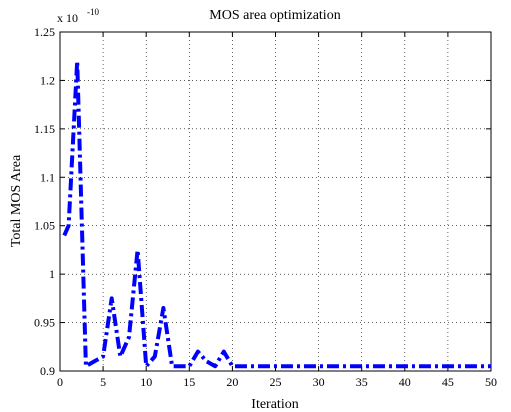  Describe the element at coordinates (93, 12) in the screenshot. I see `y-exponent-power: -10` at that location.